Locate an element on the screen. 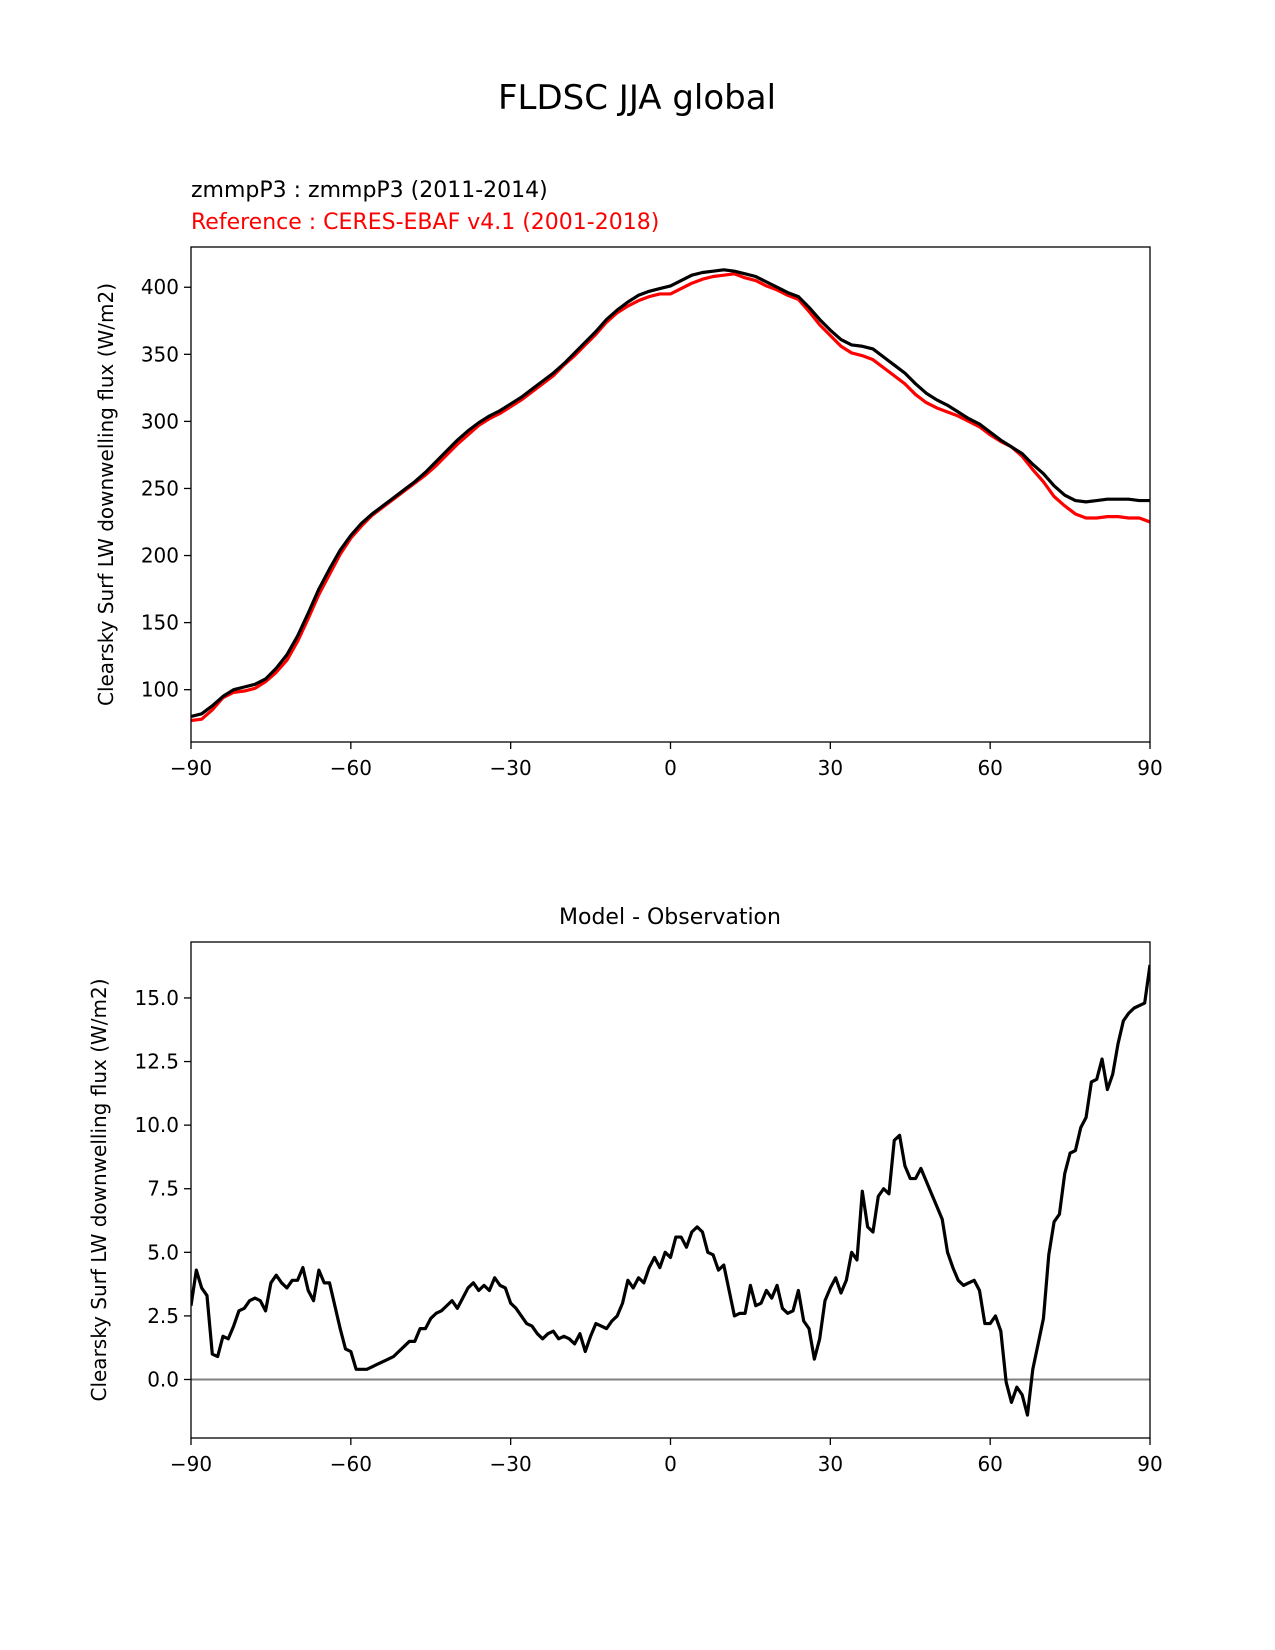  y-tick-label: 2.5 is located at coordinates (163, 1316).